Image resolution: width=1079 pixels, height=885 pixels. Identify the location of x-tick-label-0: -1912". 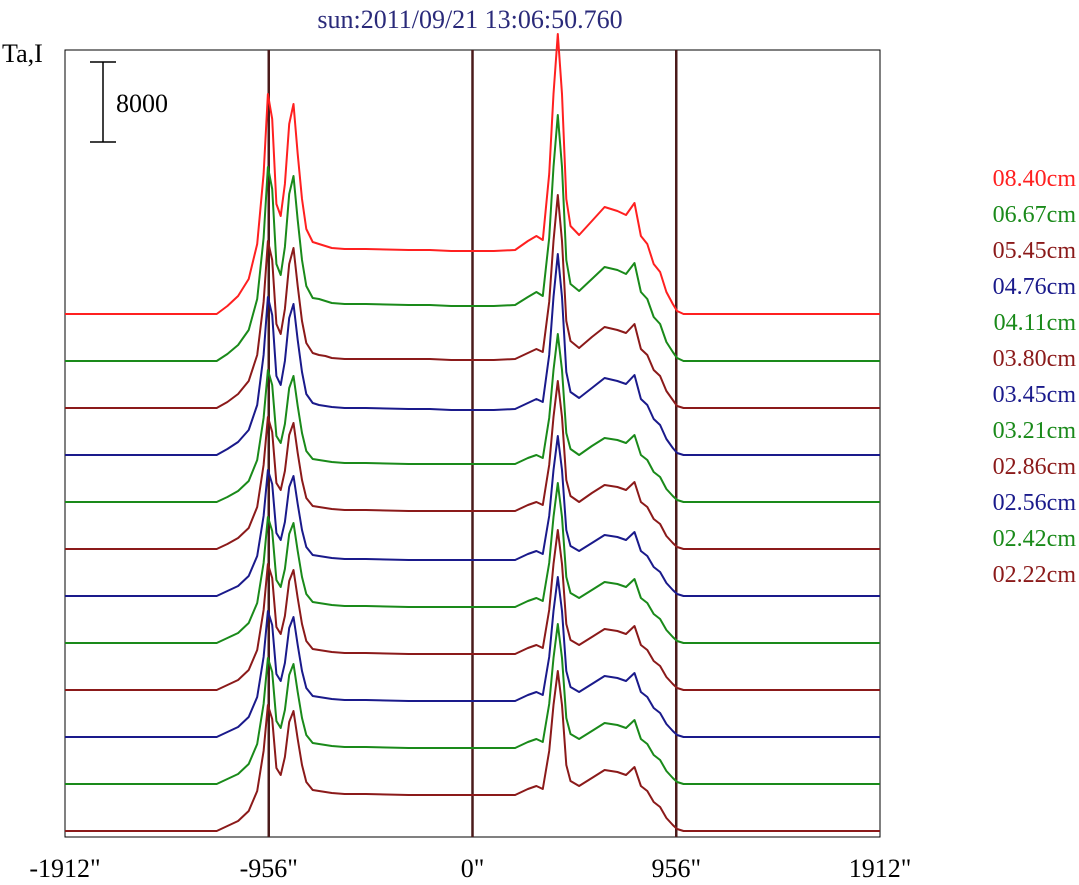
(64, 868).